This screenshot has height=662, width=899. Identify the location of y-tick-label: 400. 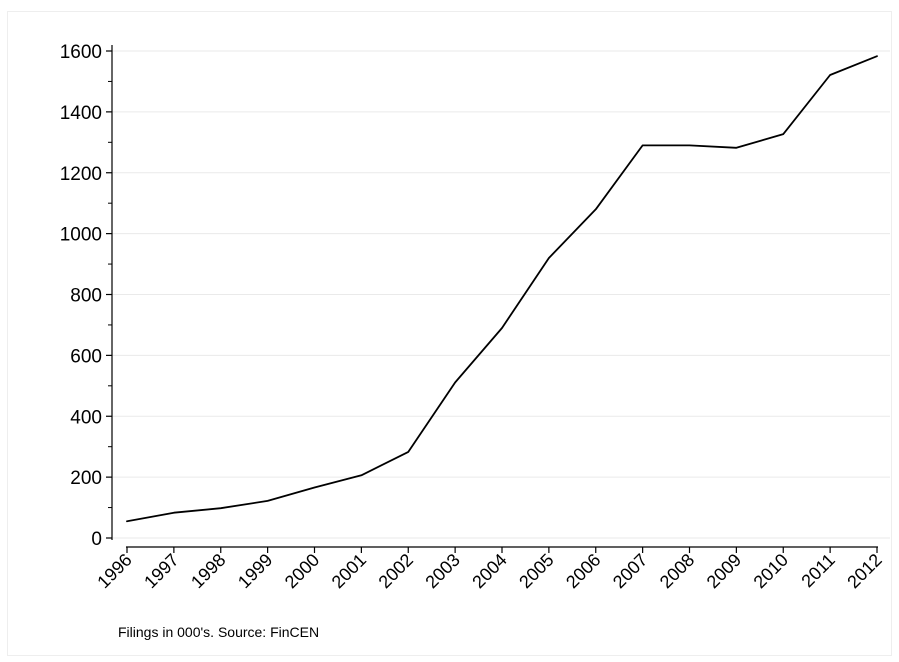
(86, 417).